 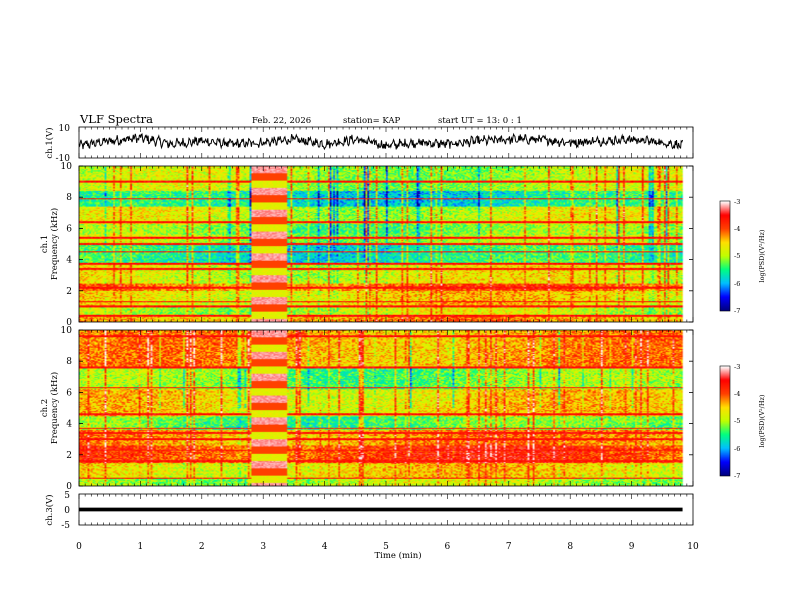 What do you see at coordinates (509, 547) in the screenshot?
I see `xtick-label-7: 7` at bounding box center [509, 547].